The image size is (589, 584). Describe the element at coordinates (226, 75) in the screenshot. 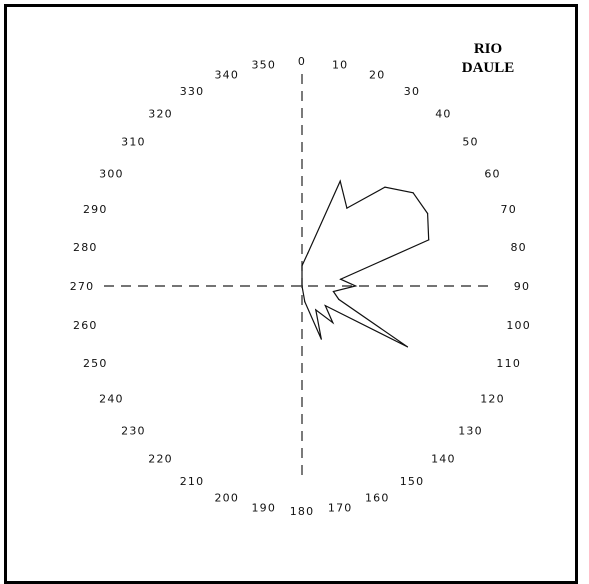

I see `angle-label: 340` at that location.